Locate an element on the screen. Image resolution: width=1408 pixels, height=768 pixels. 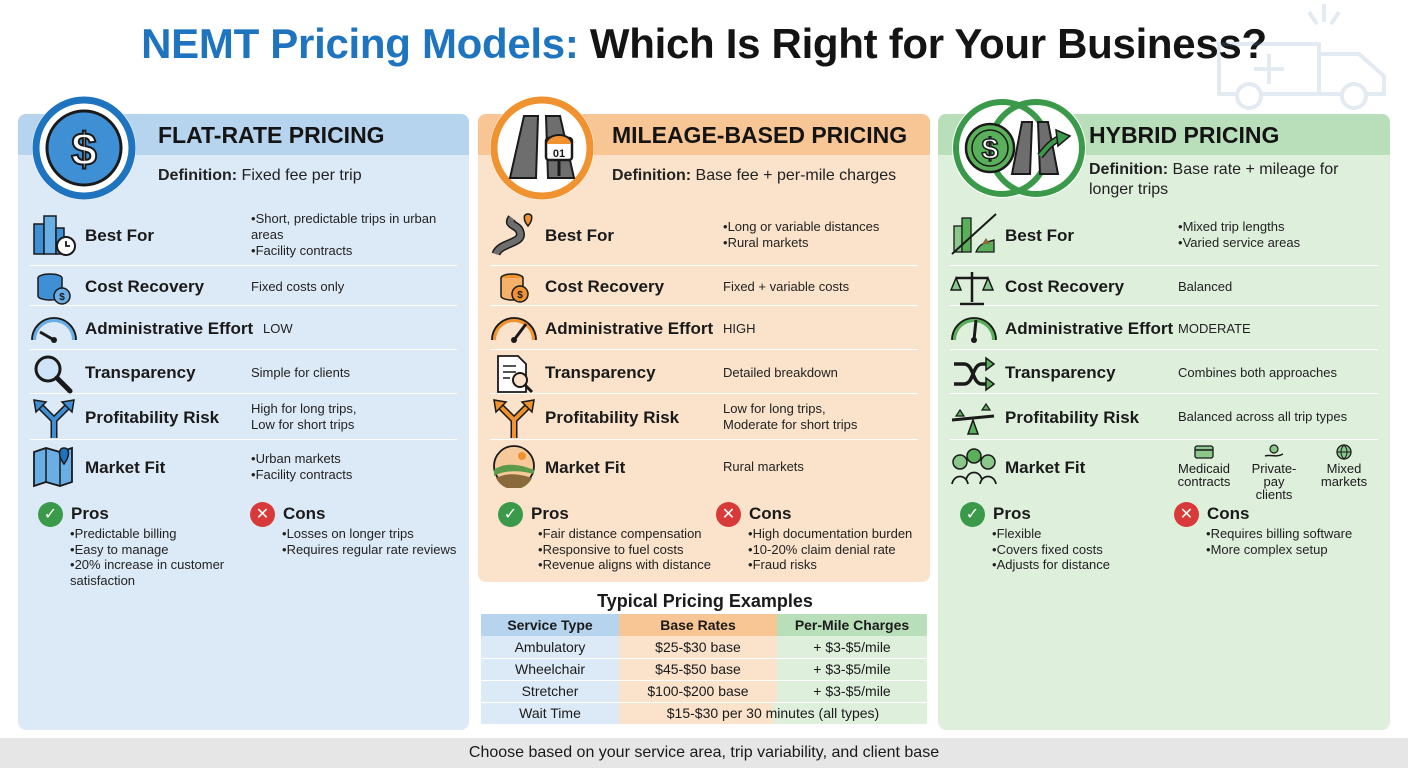
dollar-road-merge-icon: $ is located at coordinates (1019, 148).